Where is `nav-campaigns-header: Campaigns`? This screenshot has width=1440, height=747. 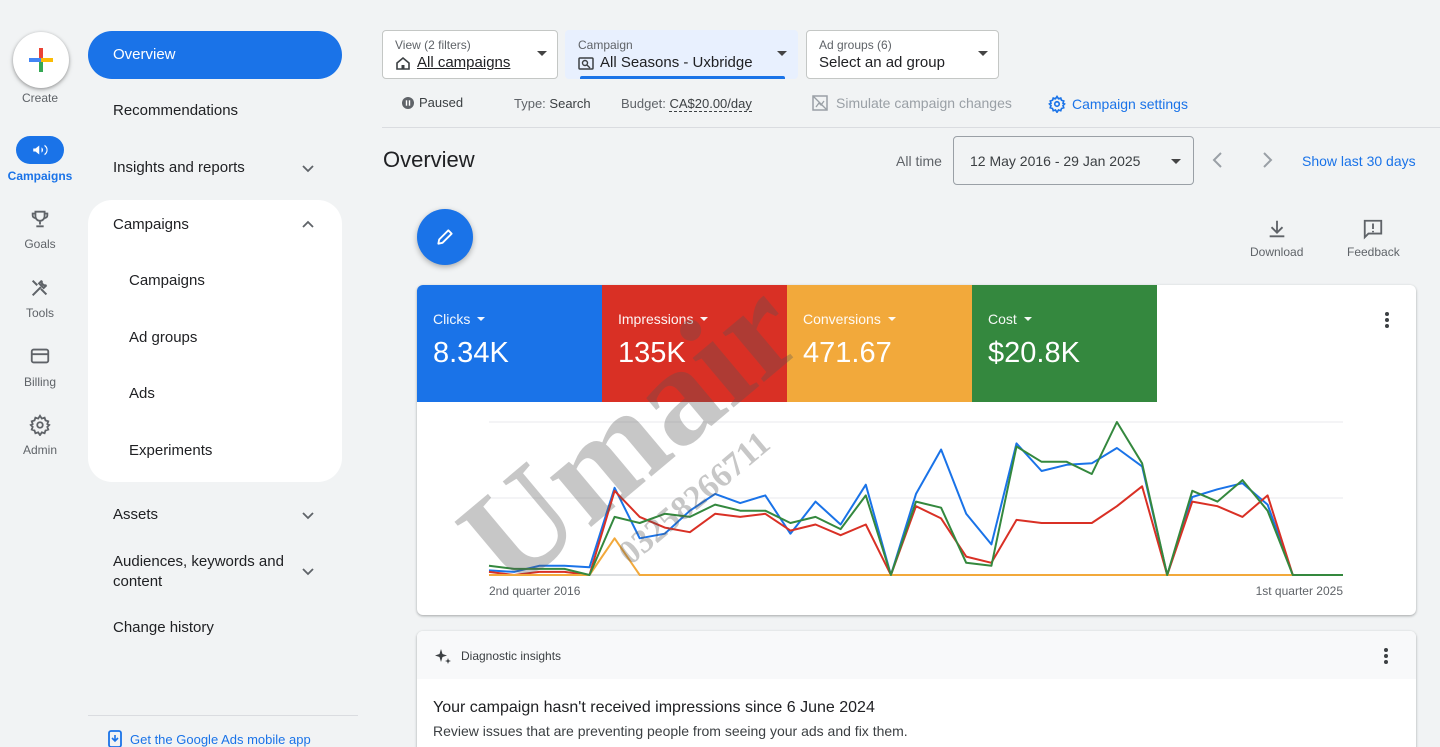
nav-campaigns-header: Campaigns is located at coordinates (151, 224).